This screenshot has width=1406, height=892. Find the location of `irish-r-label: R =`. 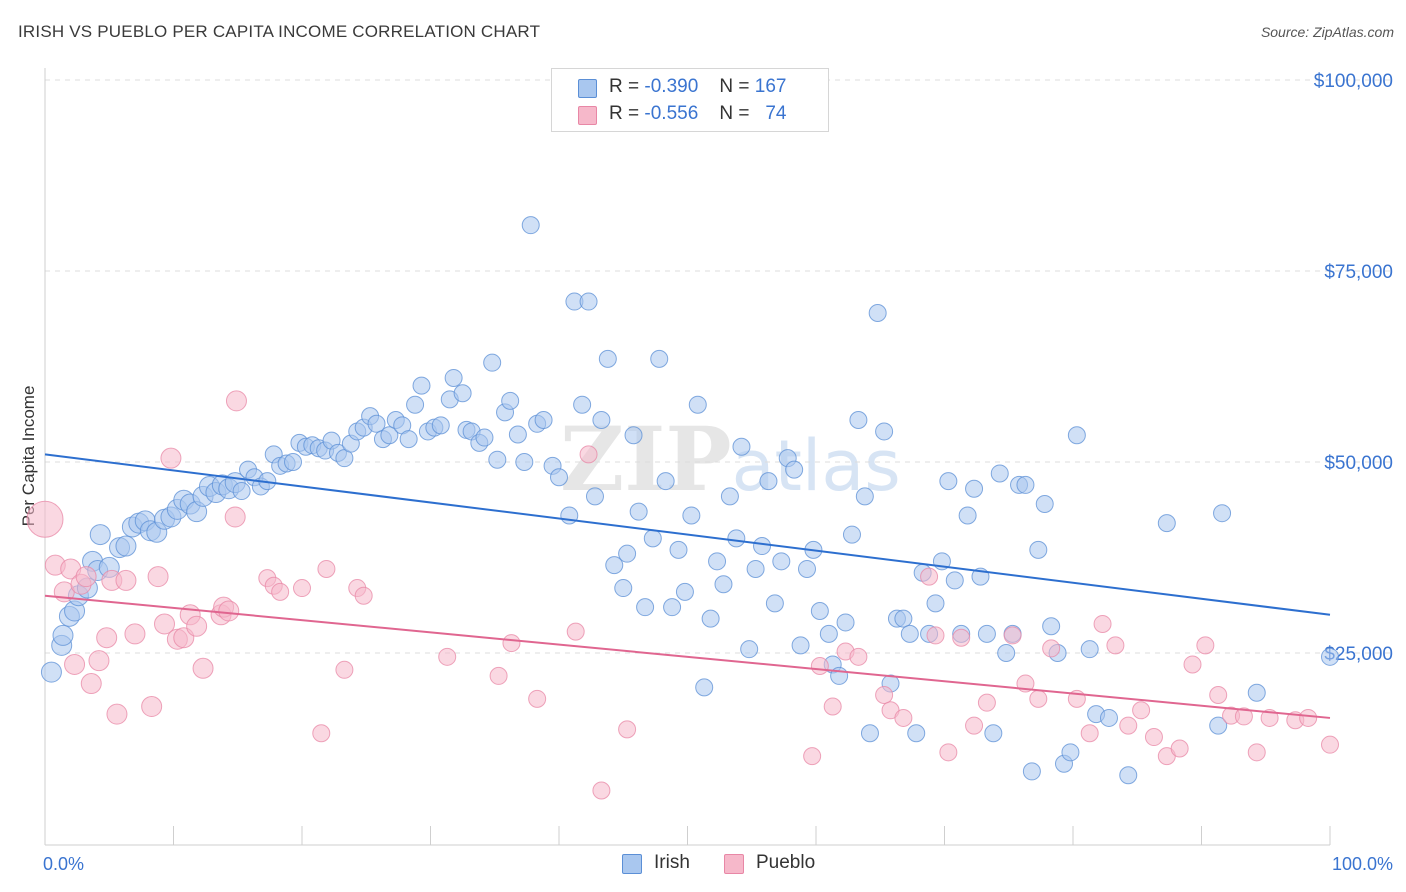

irish-r-label: R = is located at coordinates (624, 86).